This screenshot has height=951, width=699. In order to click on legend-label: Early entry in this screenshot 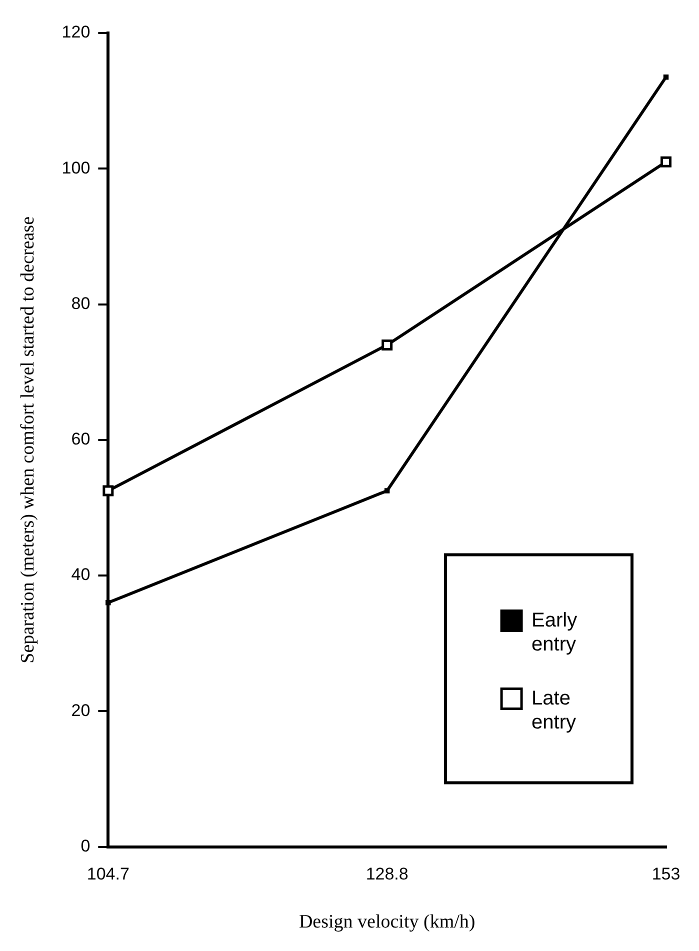, I will do `click(555, 632)`.